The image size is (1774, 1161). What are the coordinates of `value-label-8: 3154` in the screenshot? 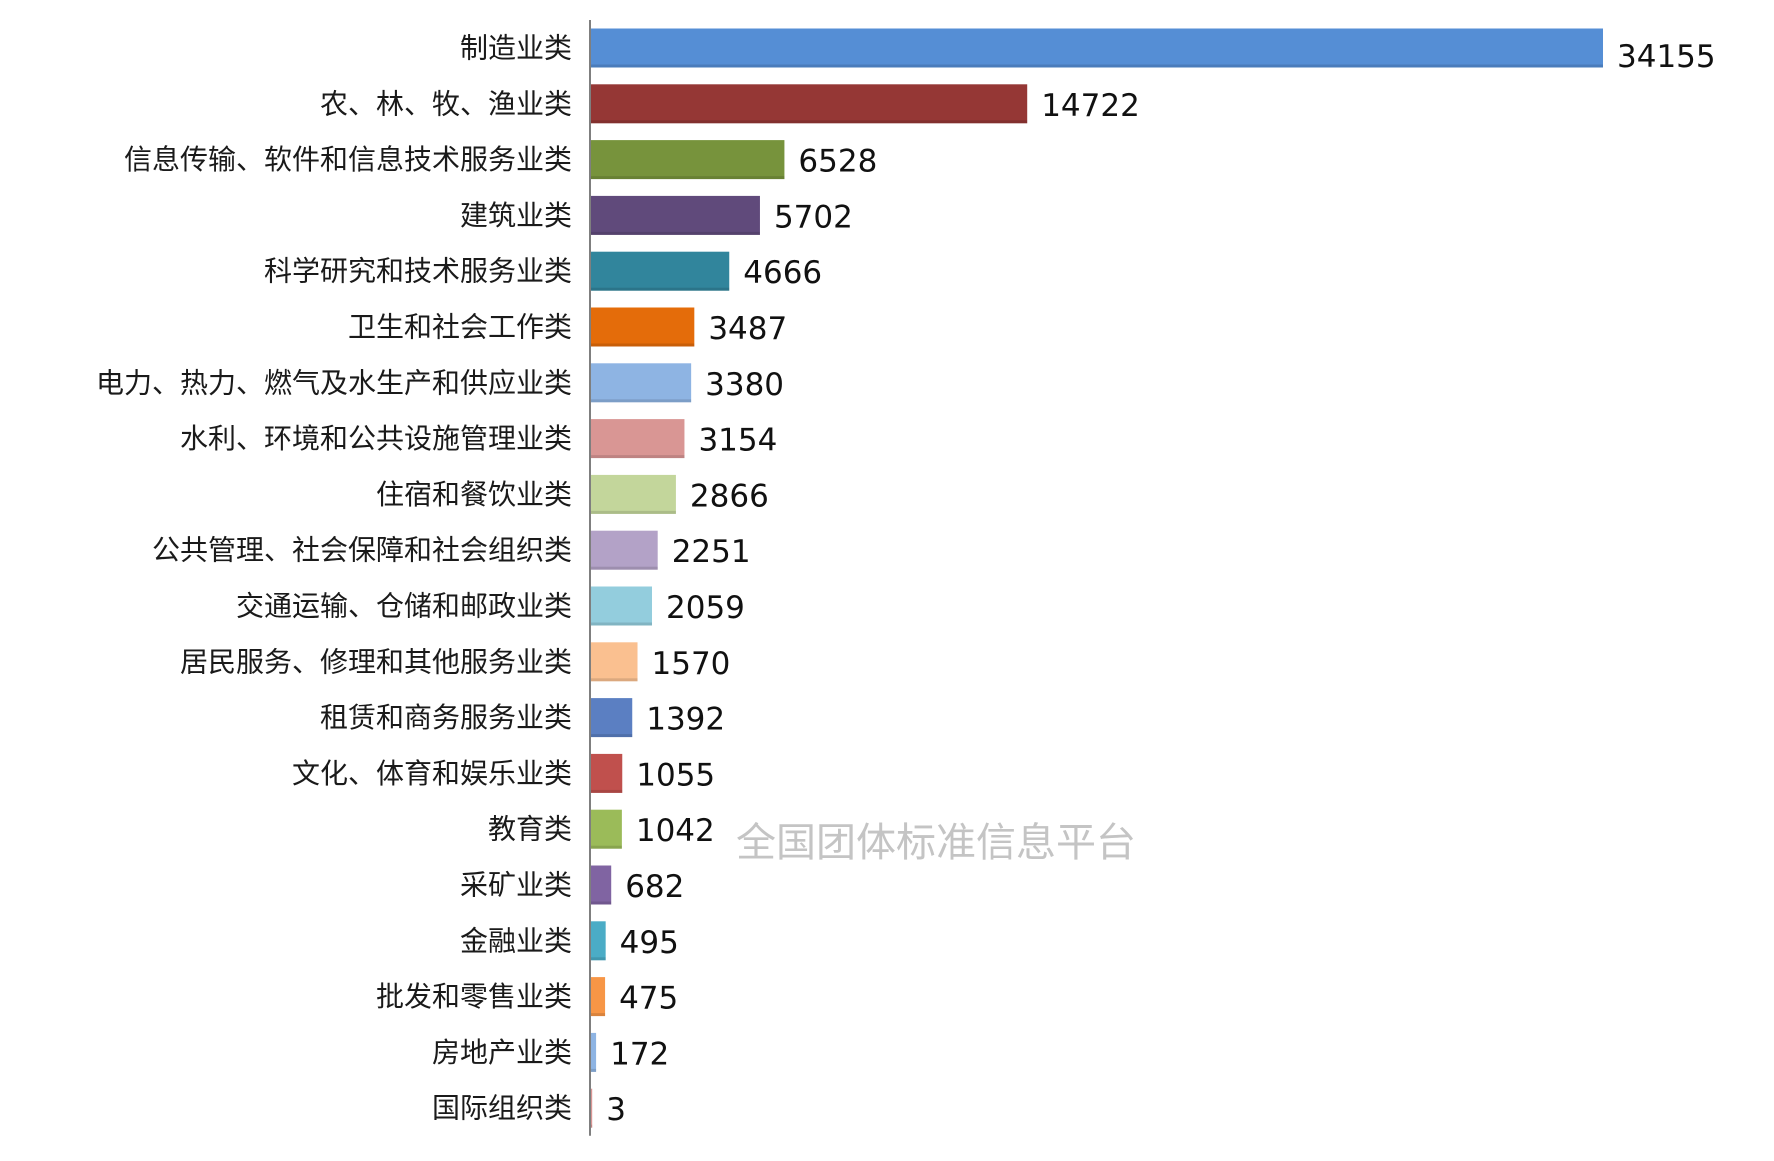 It's located at (737, 441).